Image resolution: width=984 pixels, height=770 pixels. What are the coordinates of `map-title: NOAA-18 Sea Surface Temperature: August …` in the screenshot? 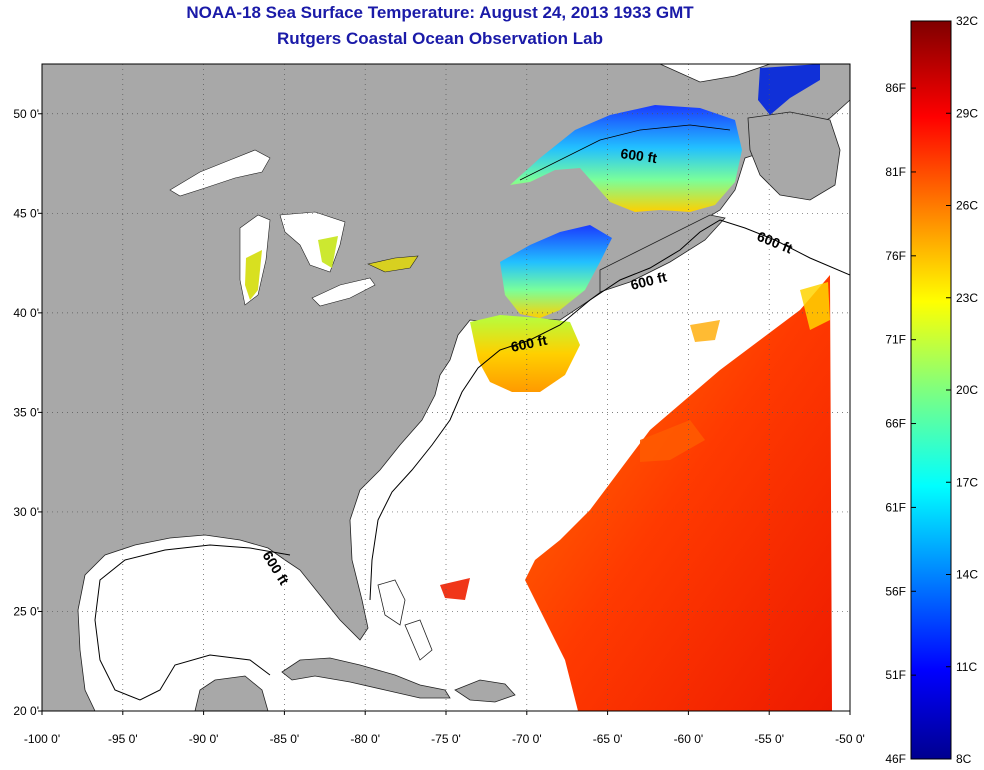 It's located at (440, 12).